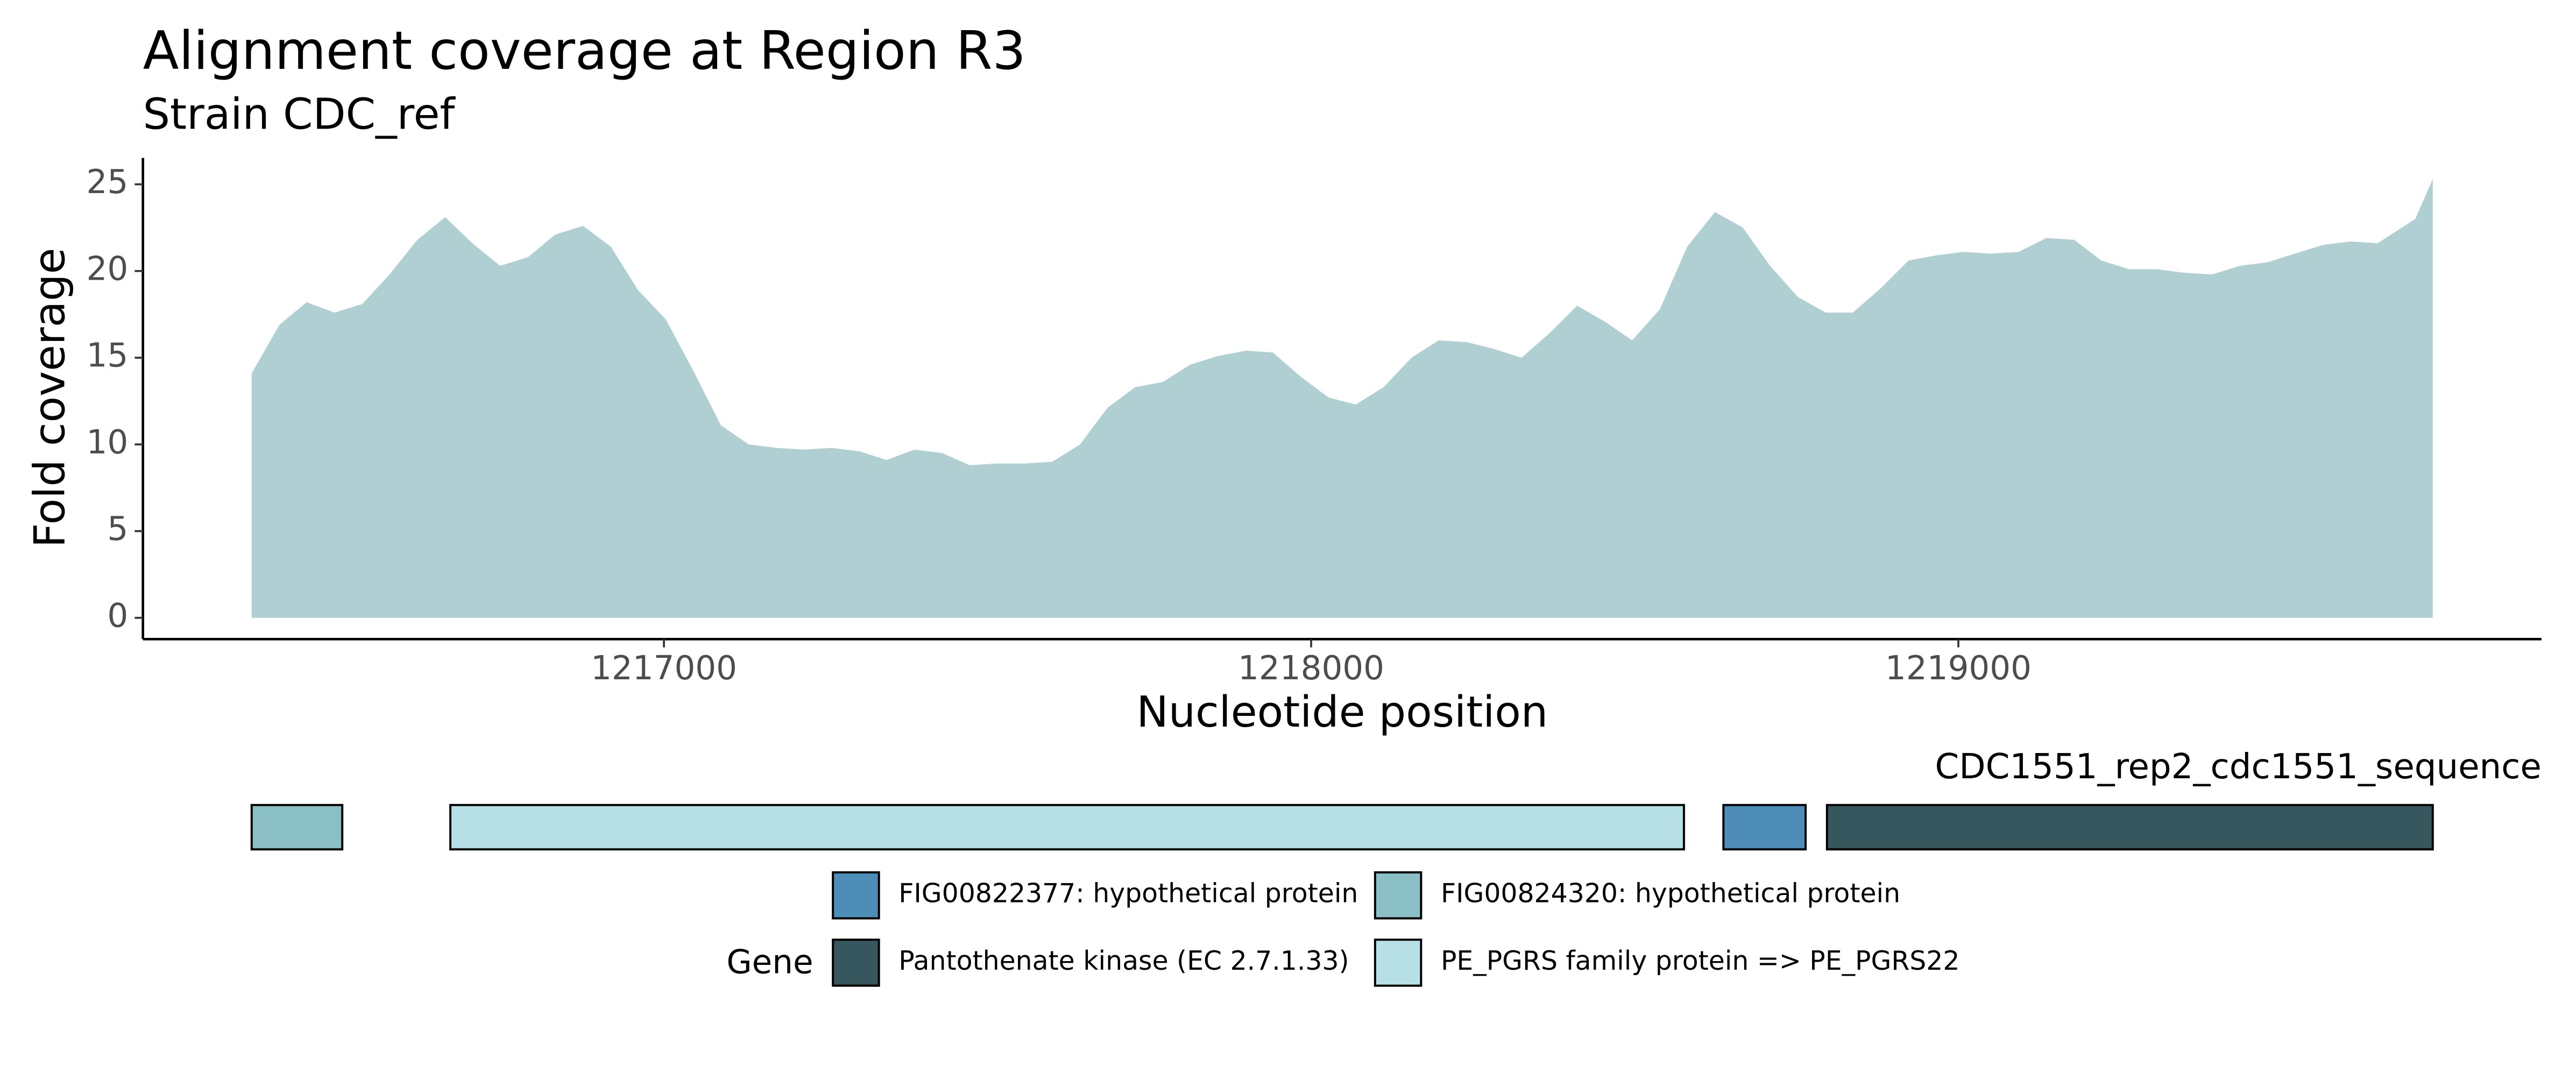 The width and height of the screenshot is (2576, 1073). I want to click on chart-subtitle: Strain CDC_ref, so click(299, 114).